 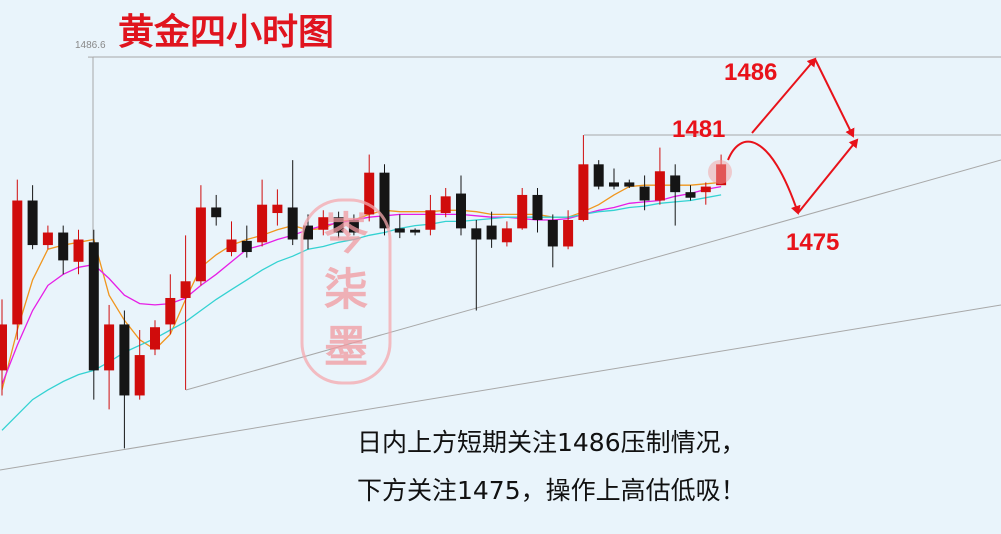 I want to click on y-tick-label: 1486.6, so click(x=90, y=45).